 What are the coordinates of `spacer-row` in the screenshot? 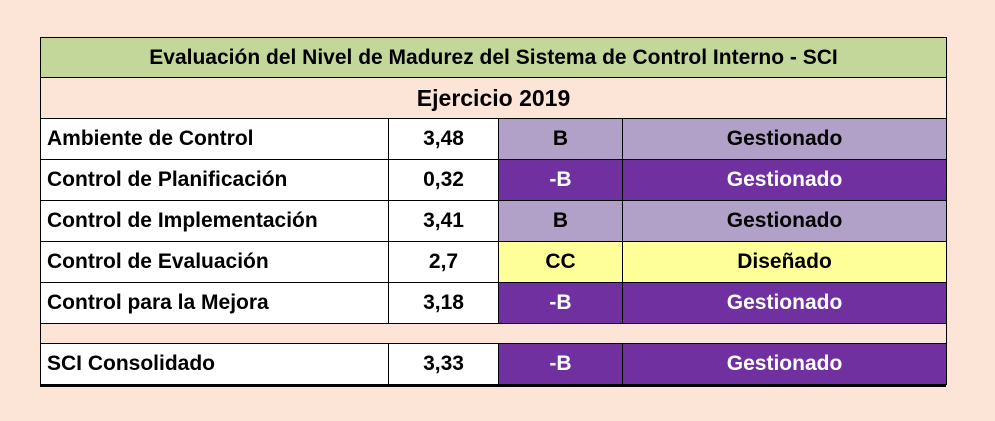 It's located at (493, 333).